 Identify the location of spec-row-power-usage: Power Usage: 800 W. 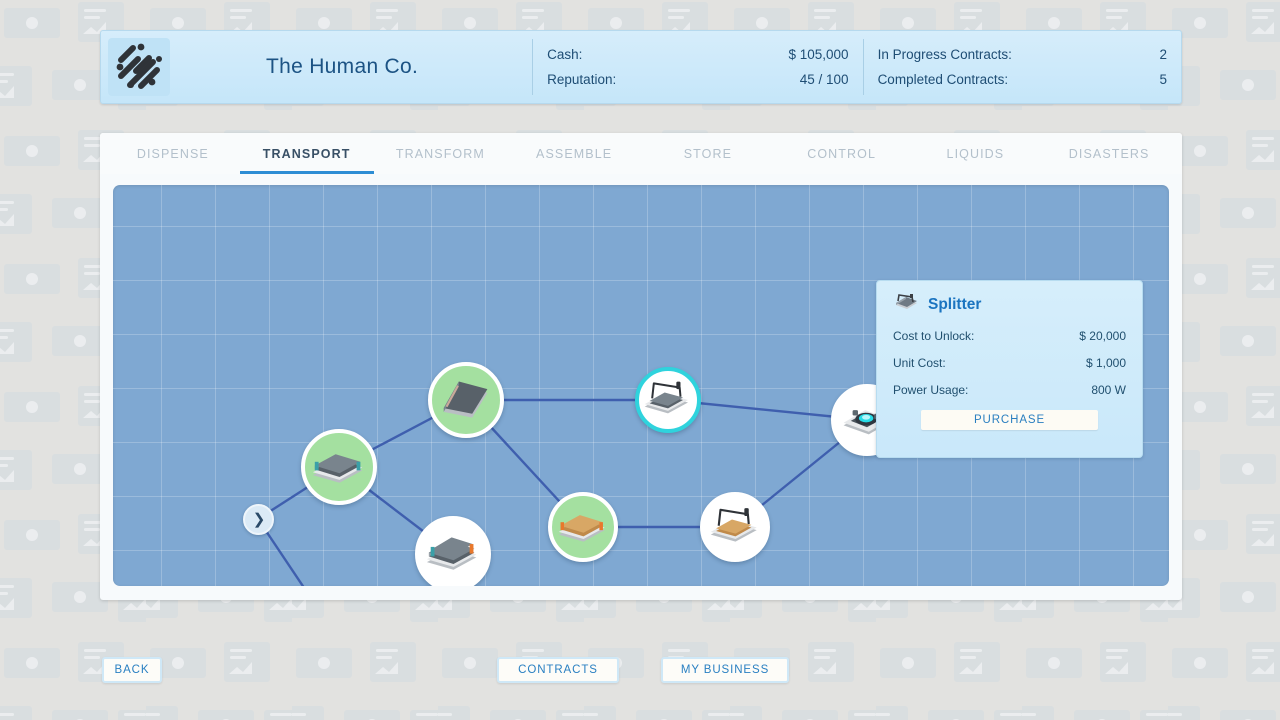
(1009, 390).